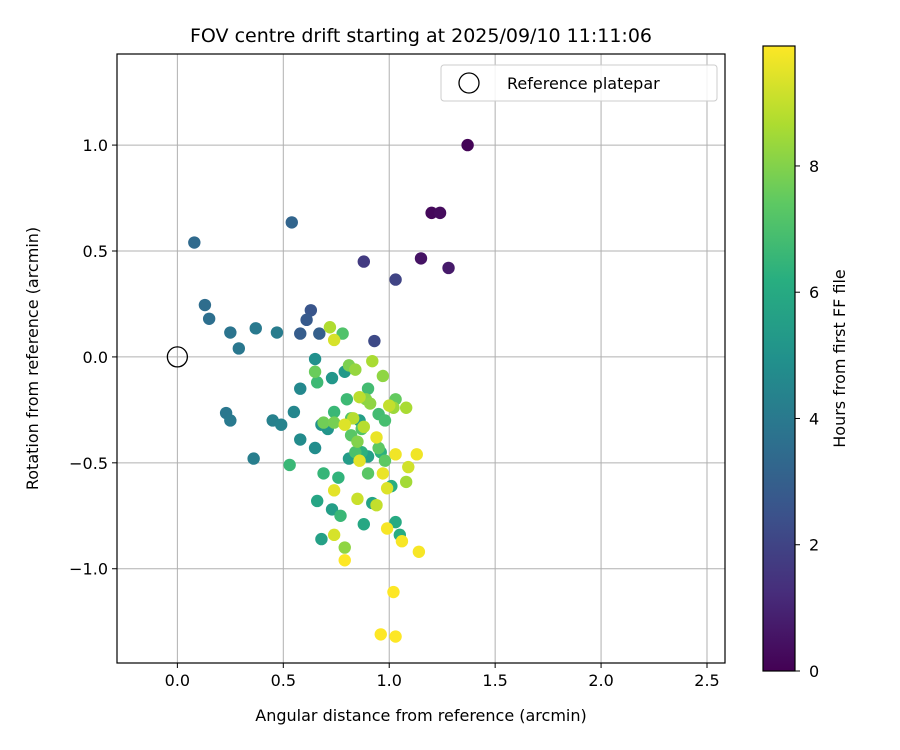 The image size is (900, 750). I want to click on legend: Reference platepar, so click(579, 83).